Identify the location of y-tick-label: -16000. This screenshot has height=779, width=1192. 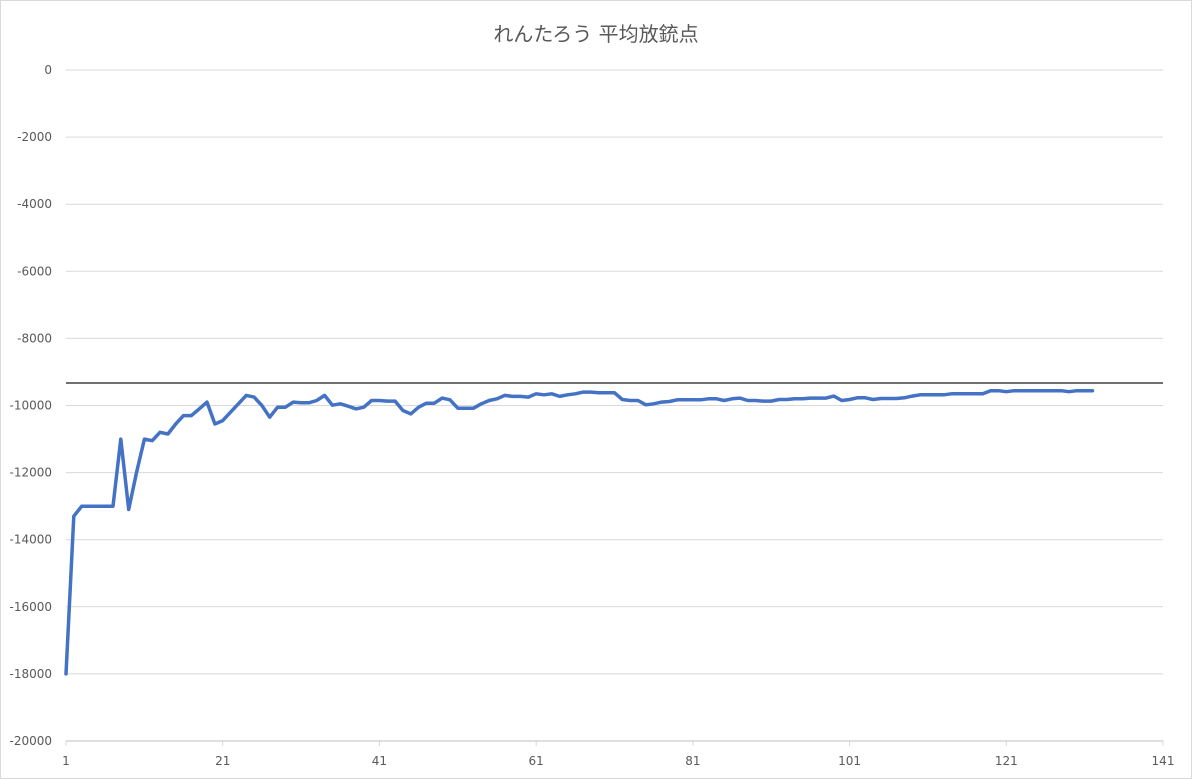
(30, 607).